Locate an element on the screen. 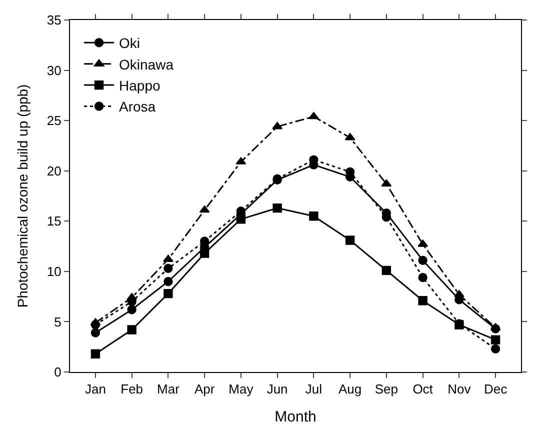 The height and width of the screenshot is (434, 541). x-tick-label: Nov is located at coordinates (460, 389).